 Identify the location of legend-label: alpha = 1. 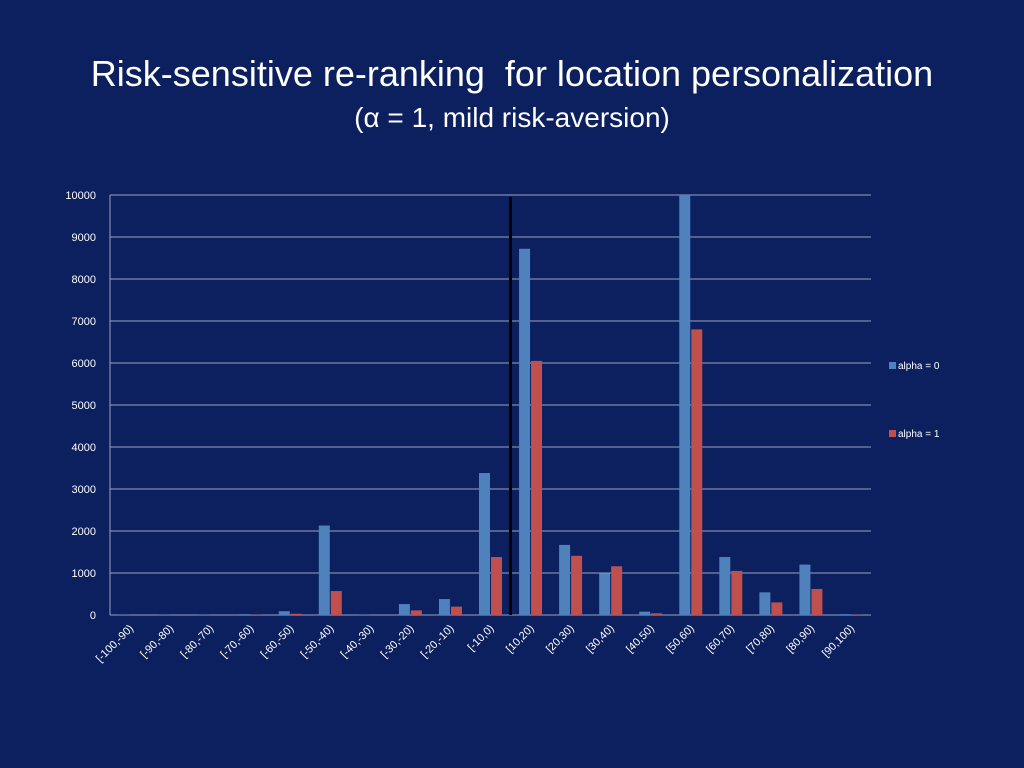
(919, 434).